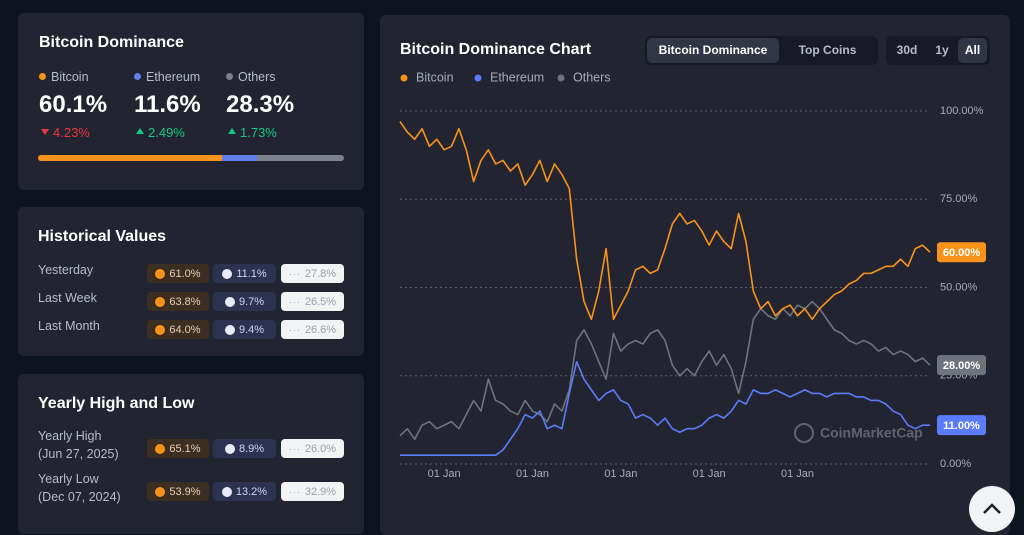  What do you see at coordinates (251, 491) in the screenshot?
I see `ethereum-value: 13.2%` at bounding box center [251, 491].